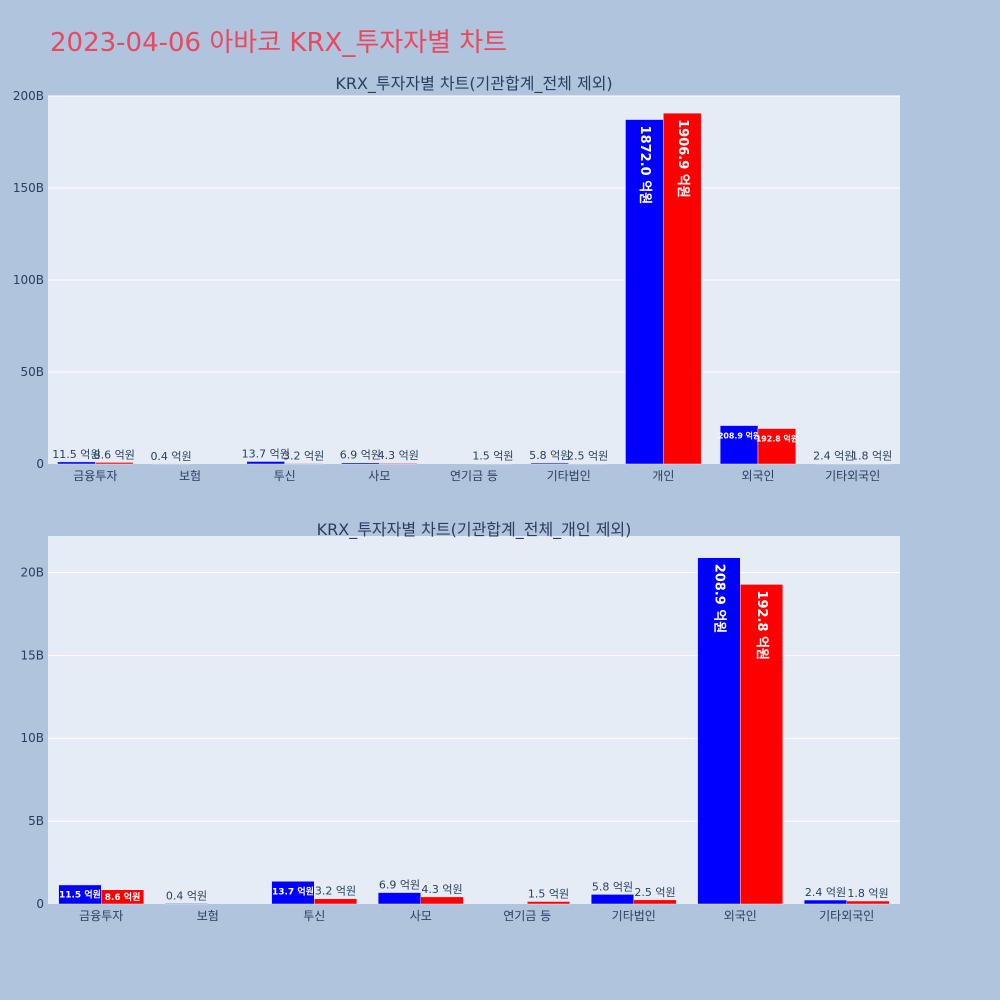 The width and height of the screenshot is (1000, 1000). Describe the element at coordinates (682, 158) in the screenshot. I see `bar-value-label: 1906.9 억원` at that location.